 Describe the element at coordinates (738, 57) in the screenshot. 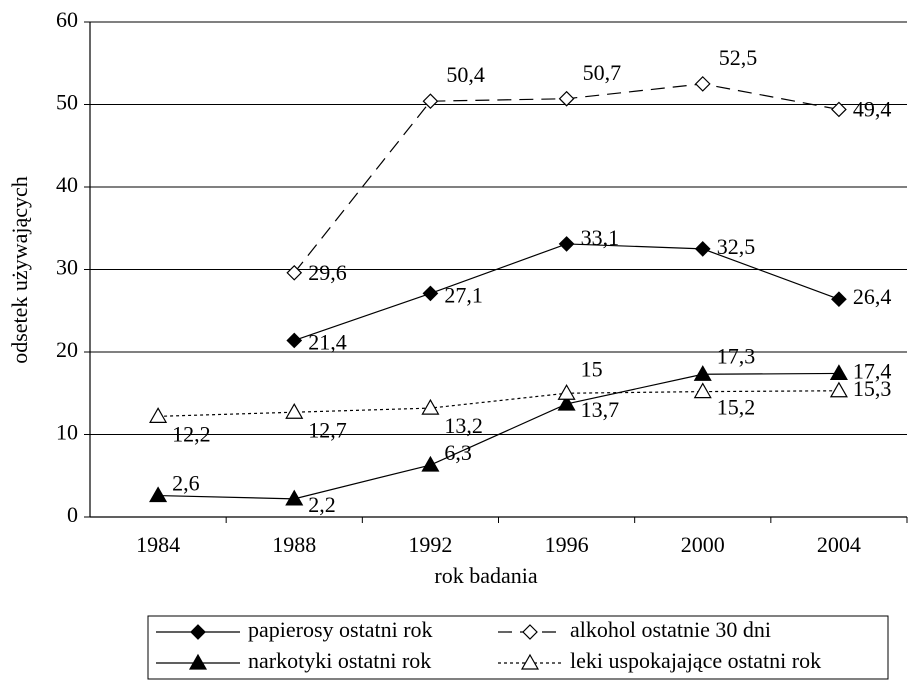

I see `data-label: 52,5` at that location.